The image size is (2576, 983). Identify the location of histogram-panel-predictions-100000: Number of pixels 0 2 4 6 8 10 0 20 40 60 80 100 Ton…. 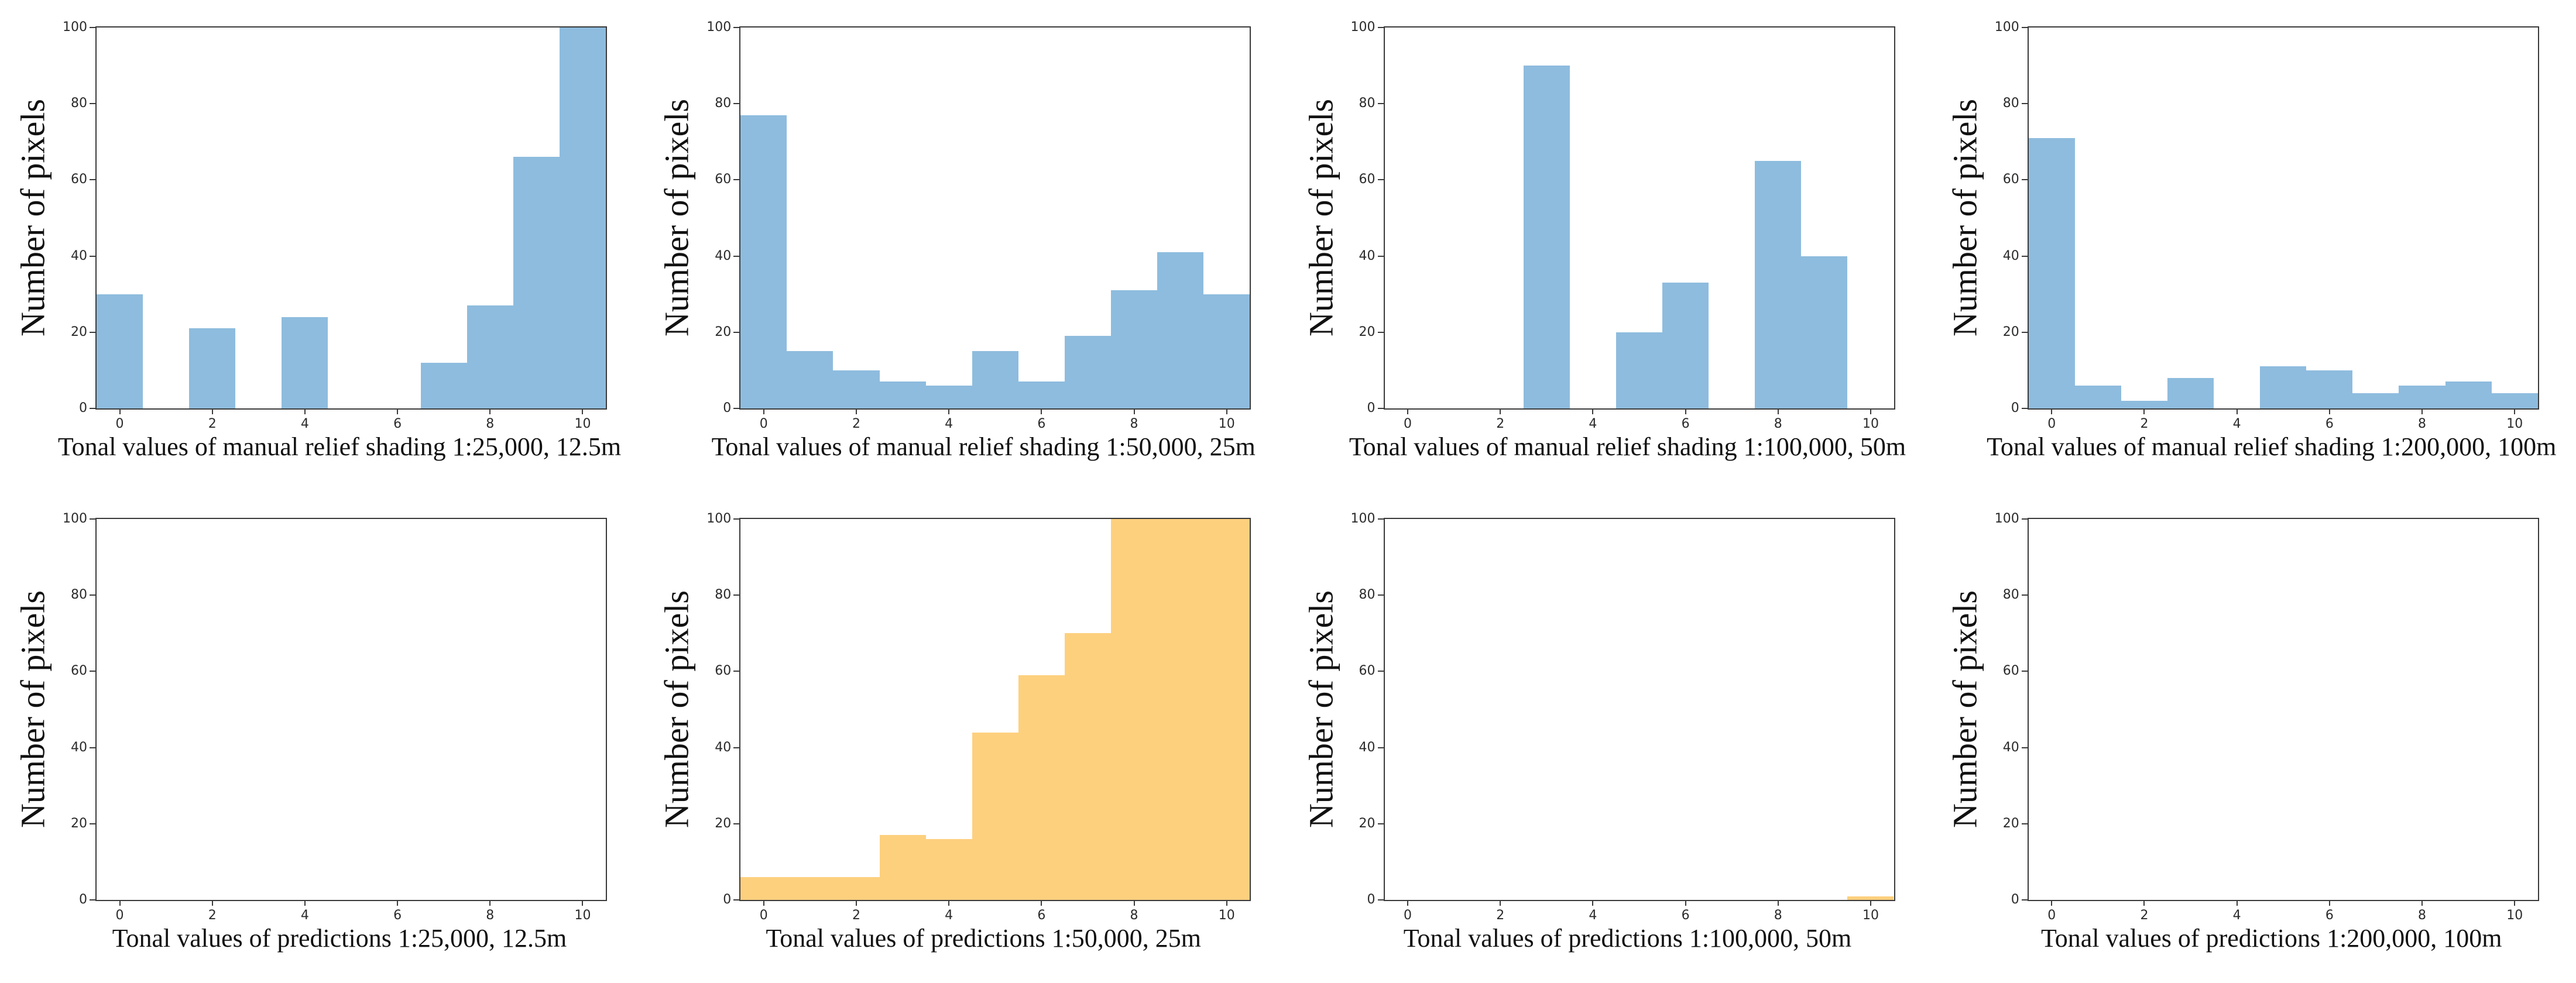
(1610, 737).